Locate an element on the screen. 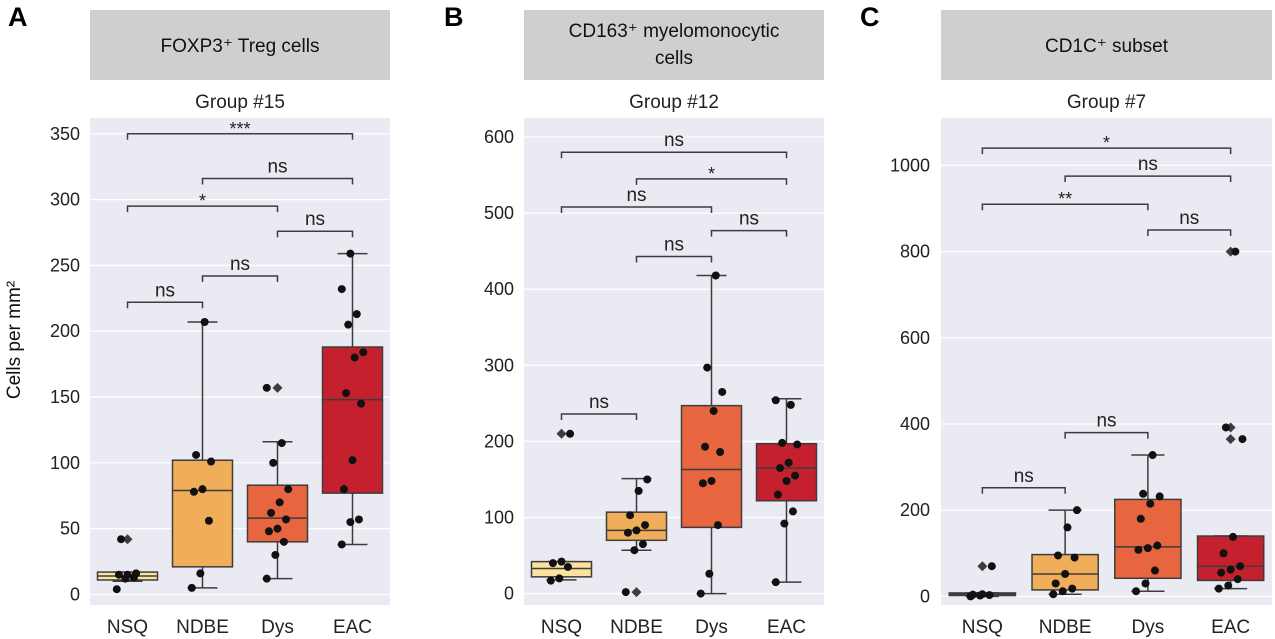  x-tick-label: EAC is located at coordinates (352, 627).